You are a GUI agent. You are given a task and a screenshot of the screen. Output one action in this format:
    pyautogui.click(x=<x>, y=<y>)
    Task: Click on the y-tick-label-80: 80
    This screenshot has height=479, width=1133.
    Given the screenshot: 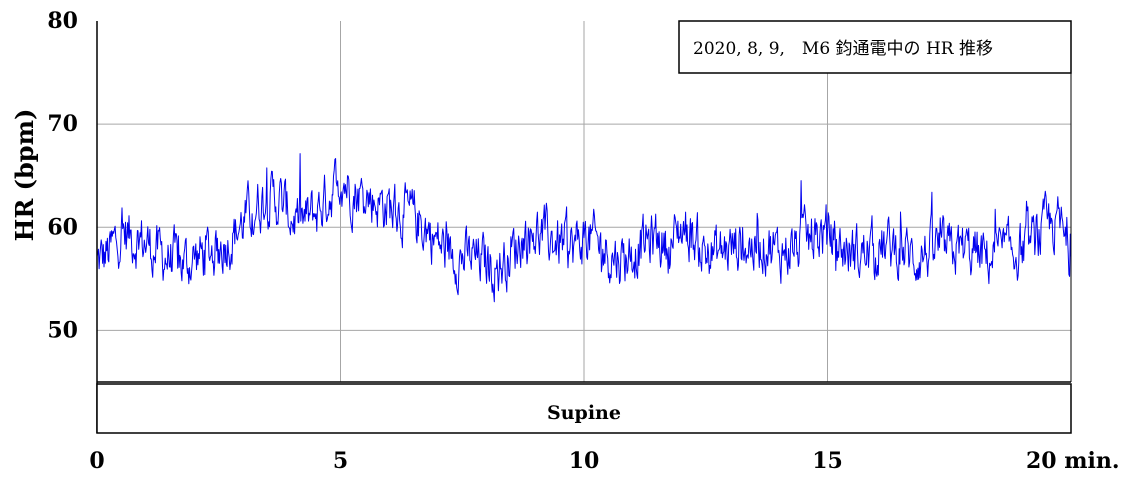 What is the action you would take?
    pyautogui.click(x=62, y=21)
    